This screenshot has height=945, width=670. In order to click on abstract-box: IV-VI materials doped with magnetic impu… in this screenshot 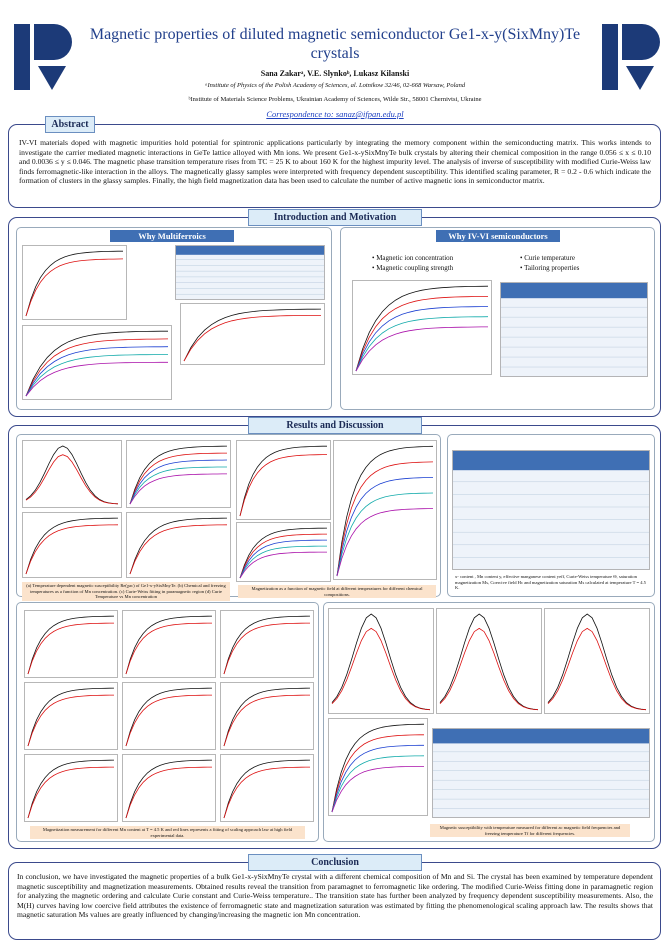, I will do `click(334, 166)`.